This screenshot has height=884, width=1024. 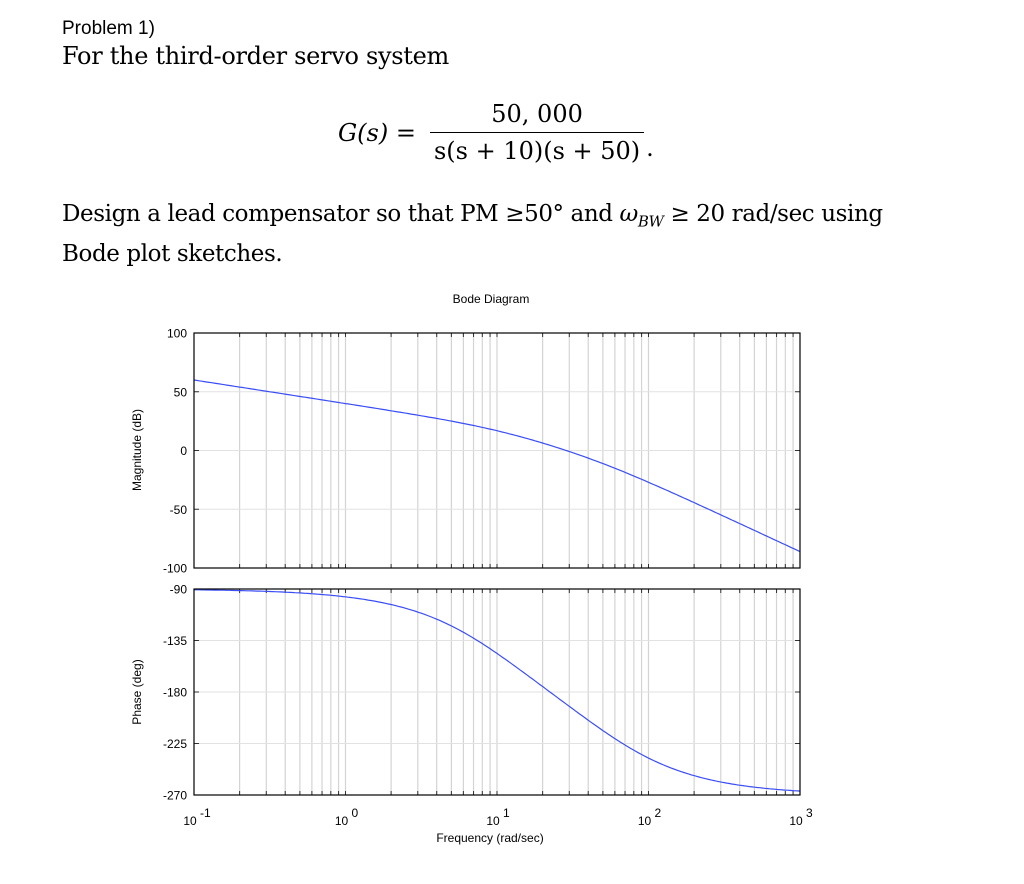 What do you see at coordinates (181, 392) in the screenshot?
I see `y-tick-label: 50` at bounding box center [181, 392].